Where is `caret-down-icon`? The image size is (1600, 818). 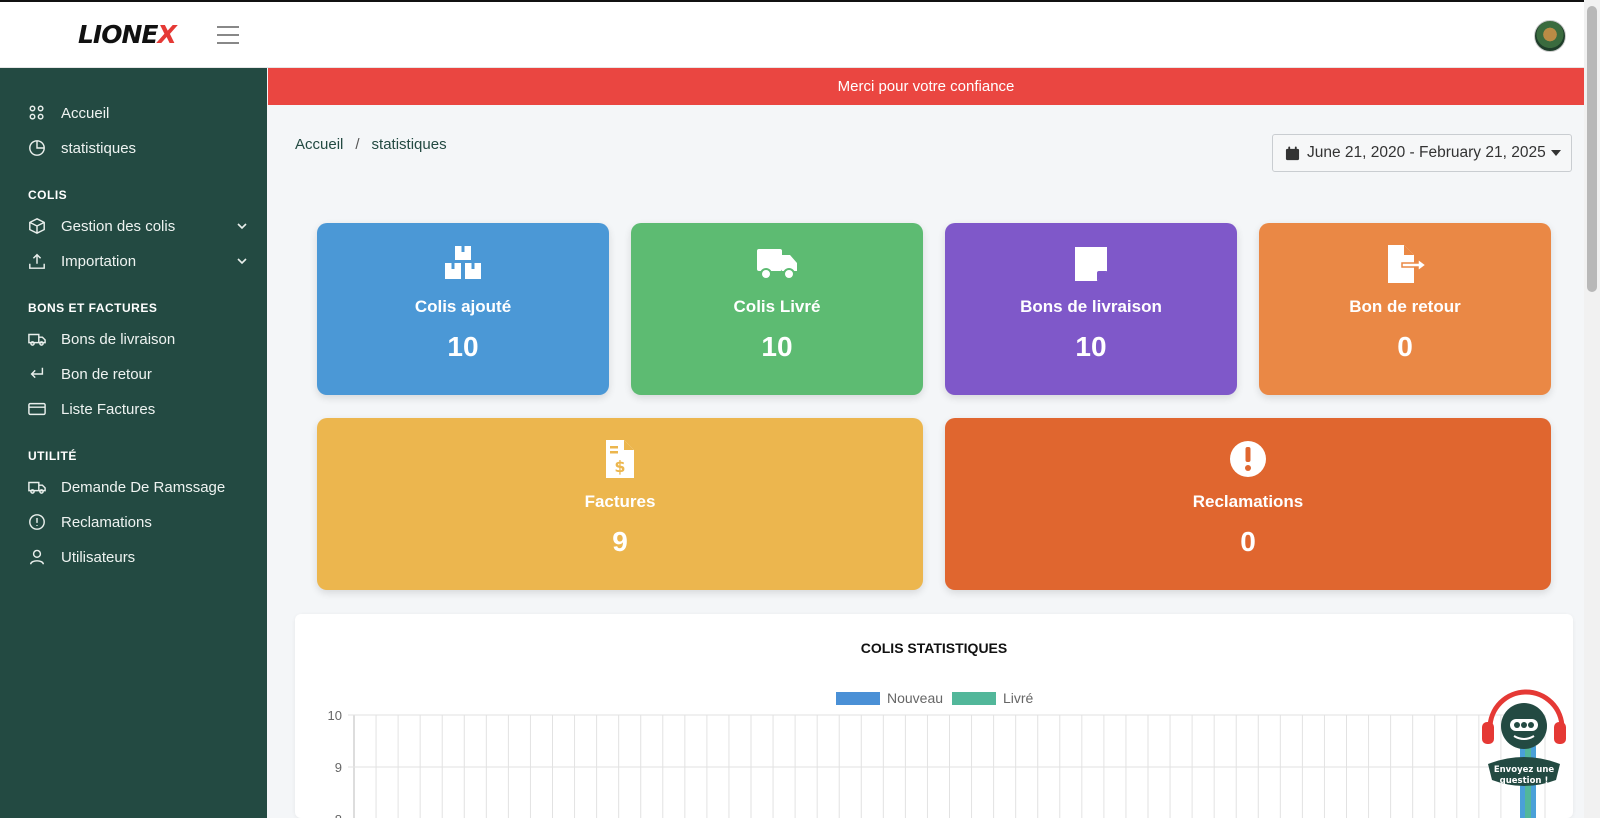 caret-down-icon is located at coordinates (1555, 153).